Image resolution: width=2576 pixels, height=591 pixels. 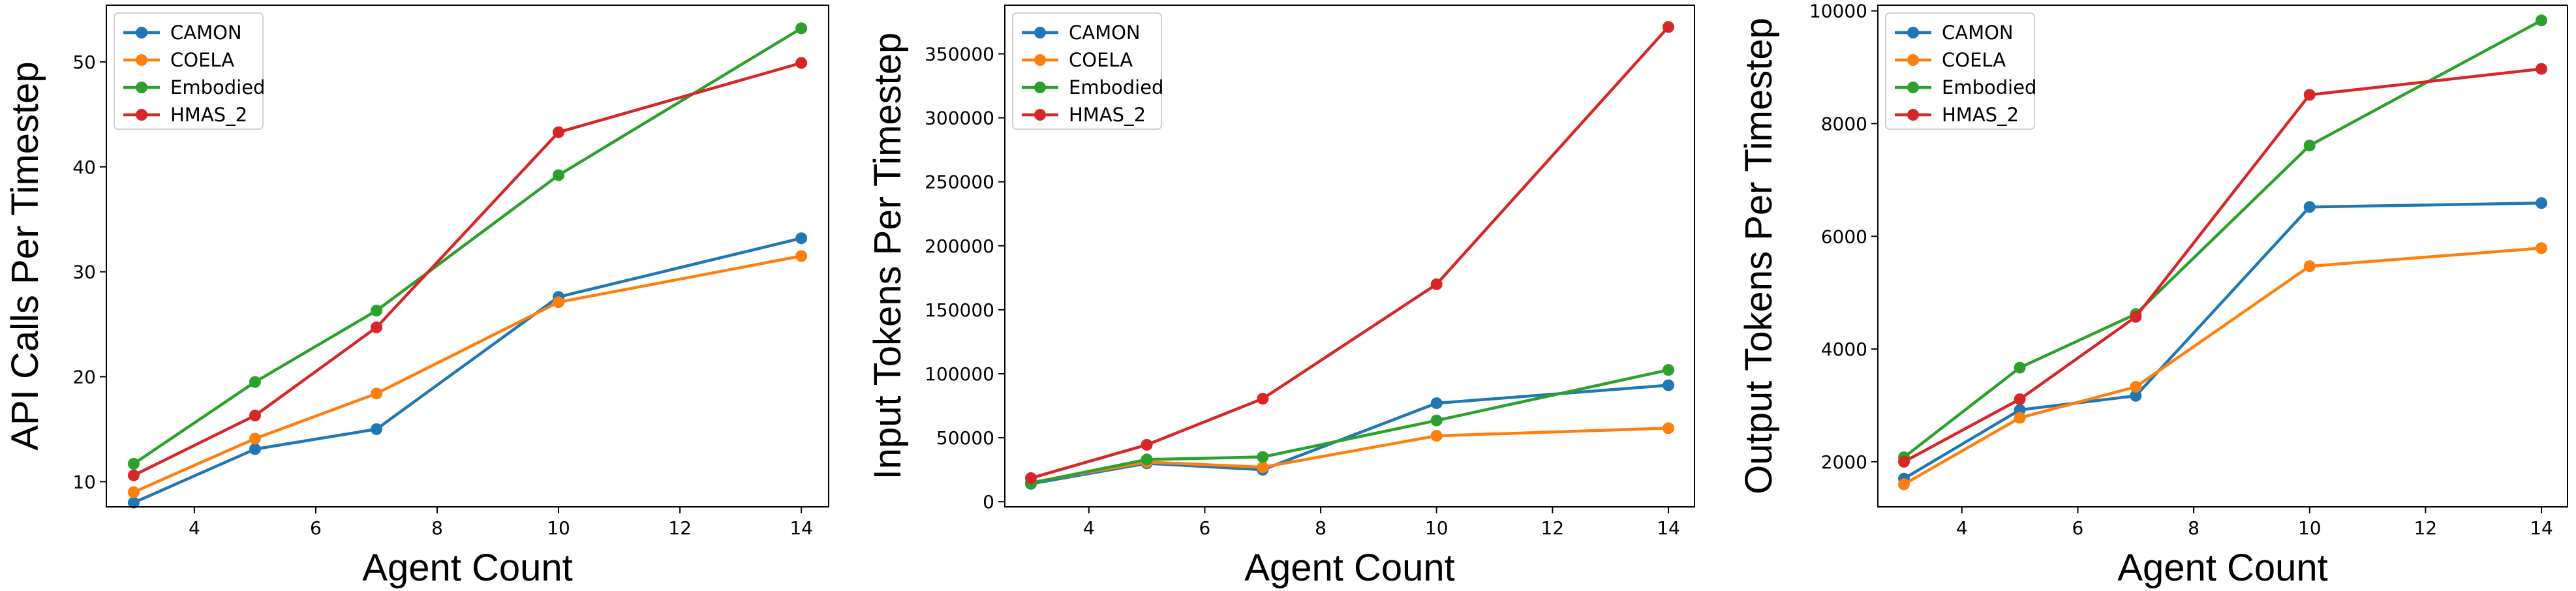 I want to click on y-axis-label: Output Tokens Per Timestep, so click(x=1759, y=256).